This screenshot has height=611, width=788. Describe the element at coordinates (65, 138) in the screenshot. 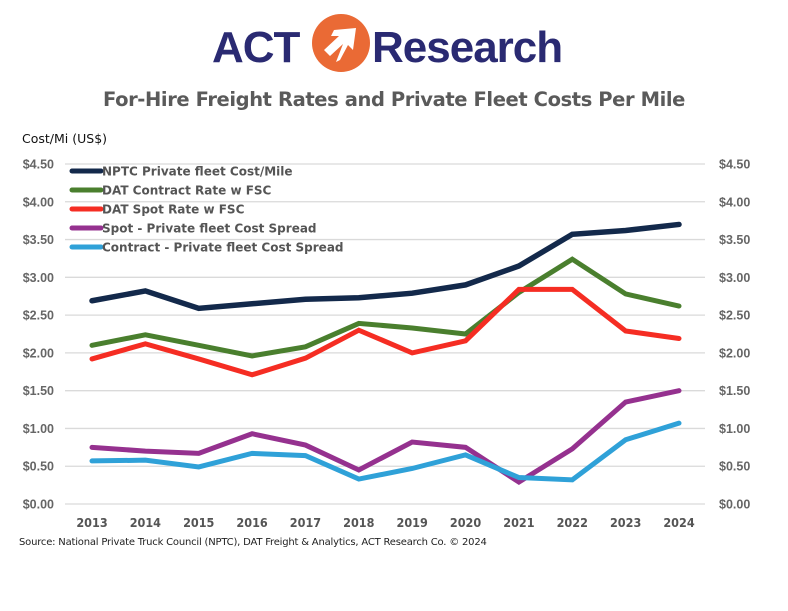

I see `y-axis-label: Cost/Mi (US$)` at that location.